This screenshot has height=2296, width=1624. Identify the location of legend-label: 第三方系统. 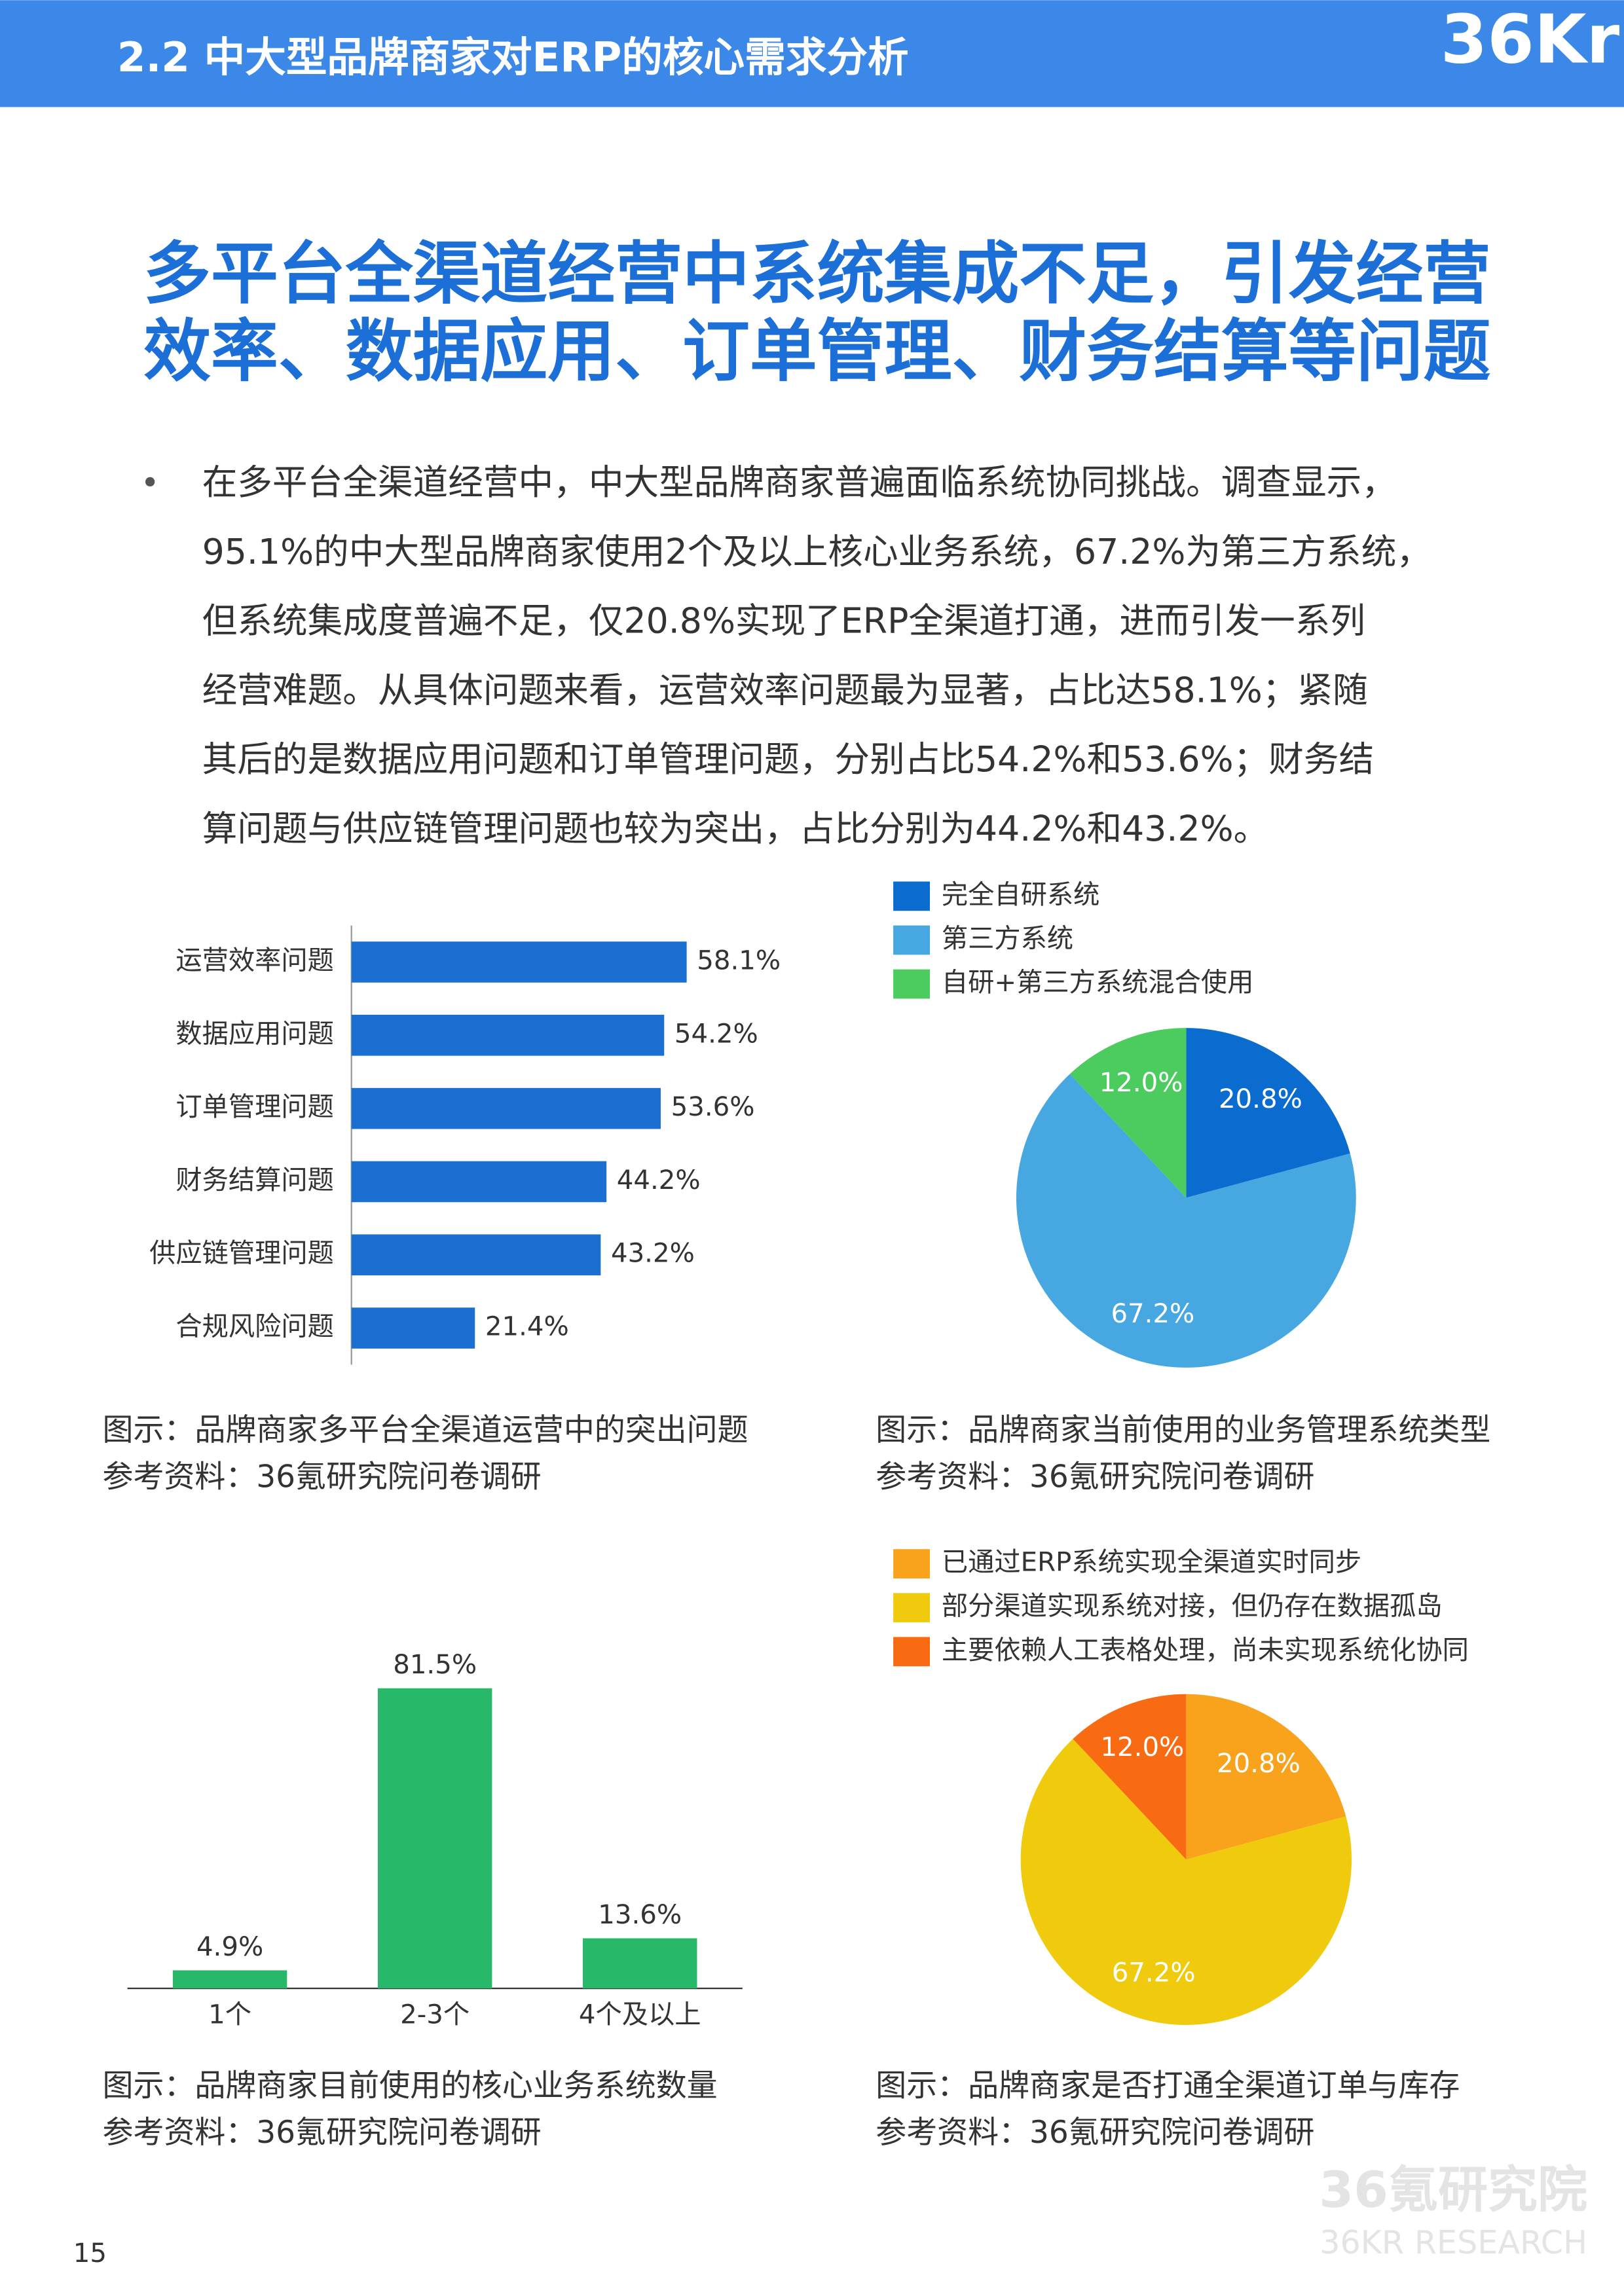
(1007, 939).